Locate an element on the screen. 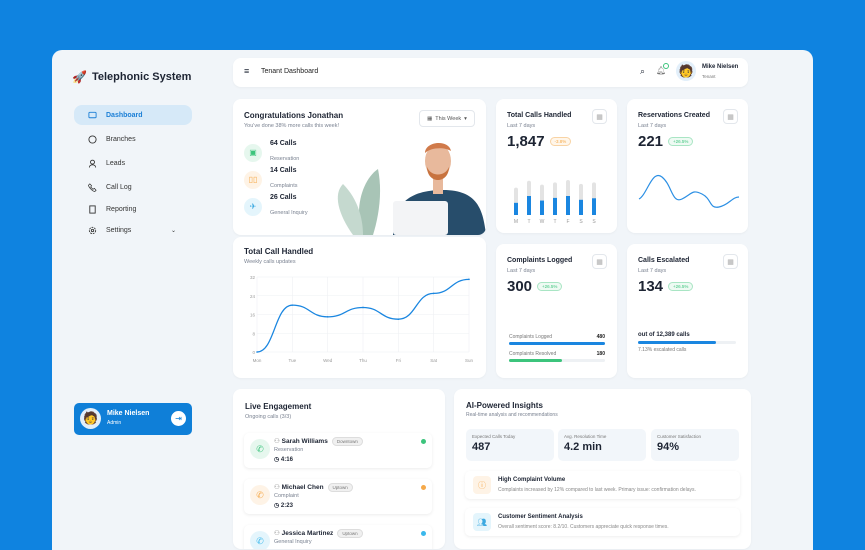 Image resolution: width=865 pixels, height=550 pixels. search-icon: ⌕ is located at coordinates (643, 71).